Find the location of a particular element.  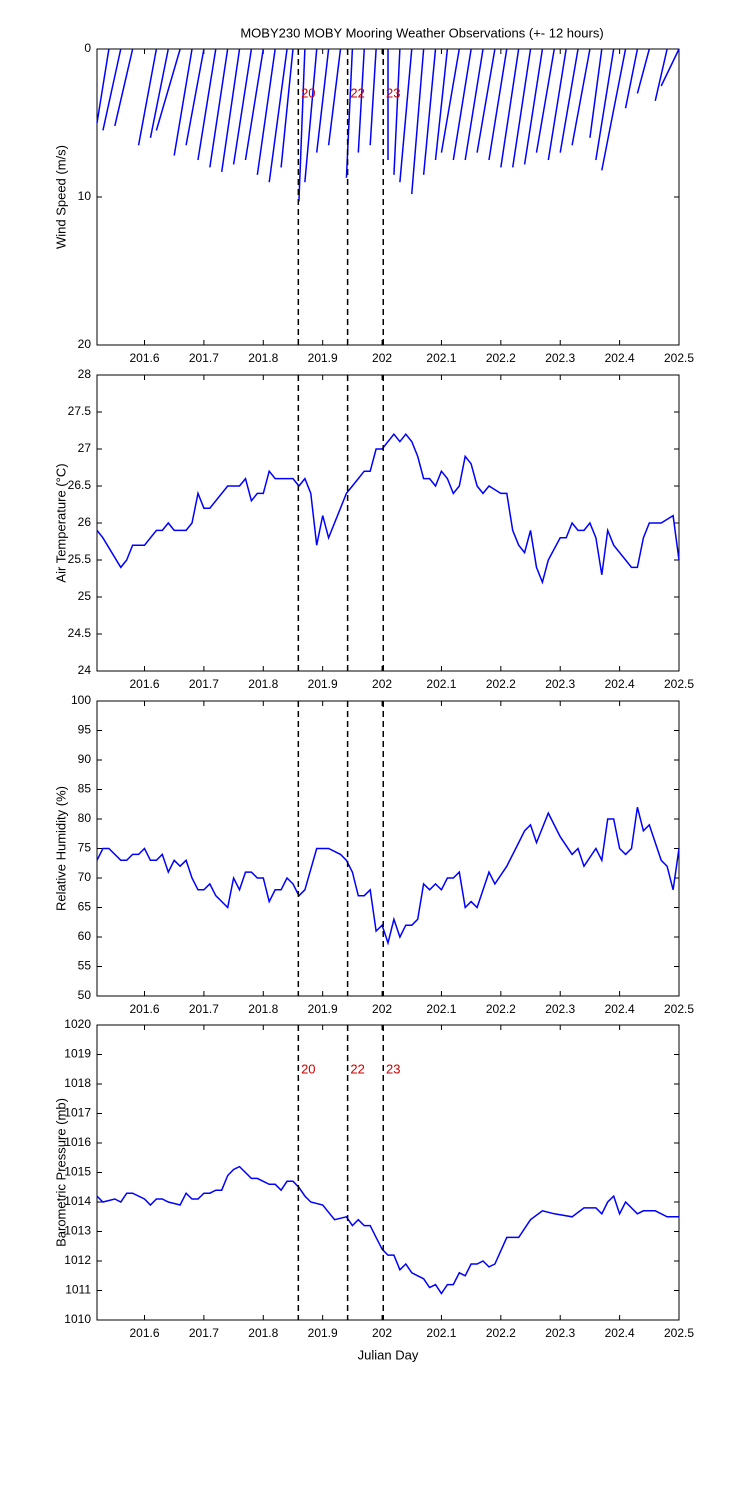

y-tick-label: 26 is located at coordinates (85, 522).